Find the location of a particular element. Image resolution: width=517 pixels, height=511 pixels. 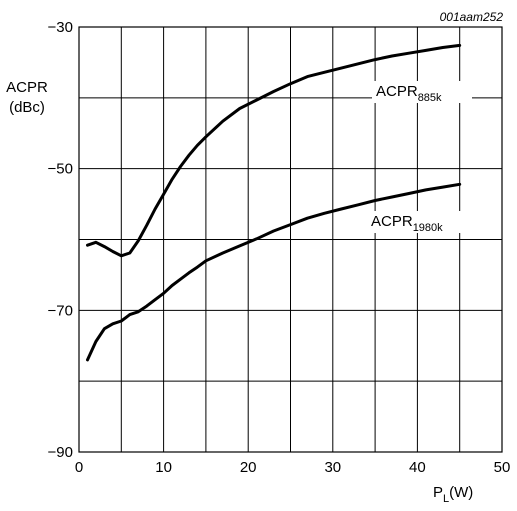

series-label-acpr885k: ACPR885k is located at coordinates (409, 93).